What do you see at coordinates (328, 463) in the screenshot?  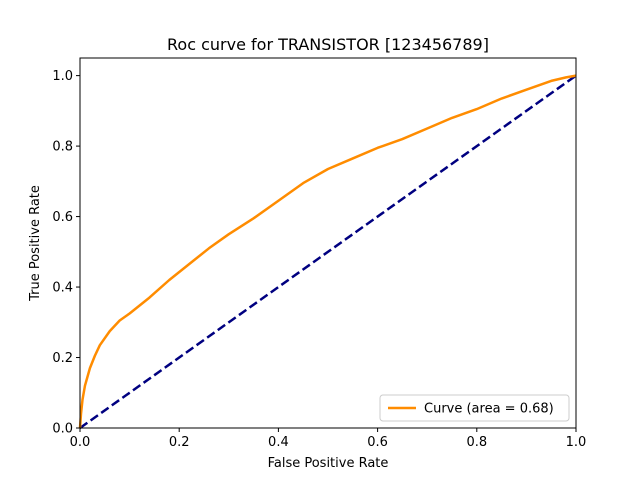 I see `x-axis-label: False Positive Rate` at bounding box center [328, 463].